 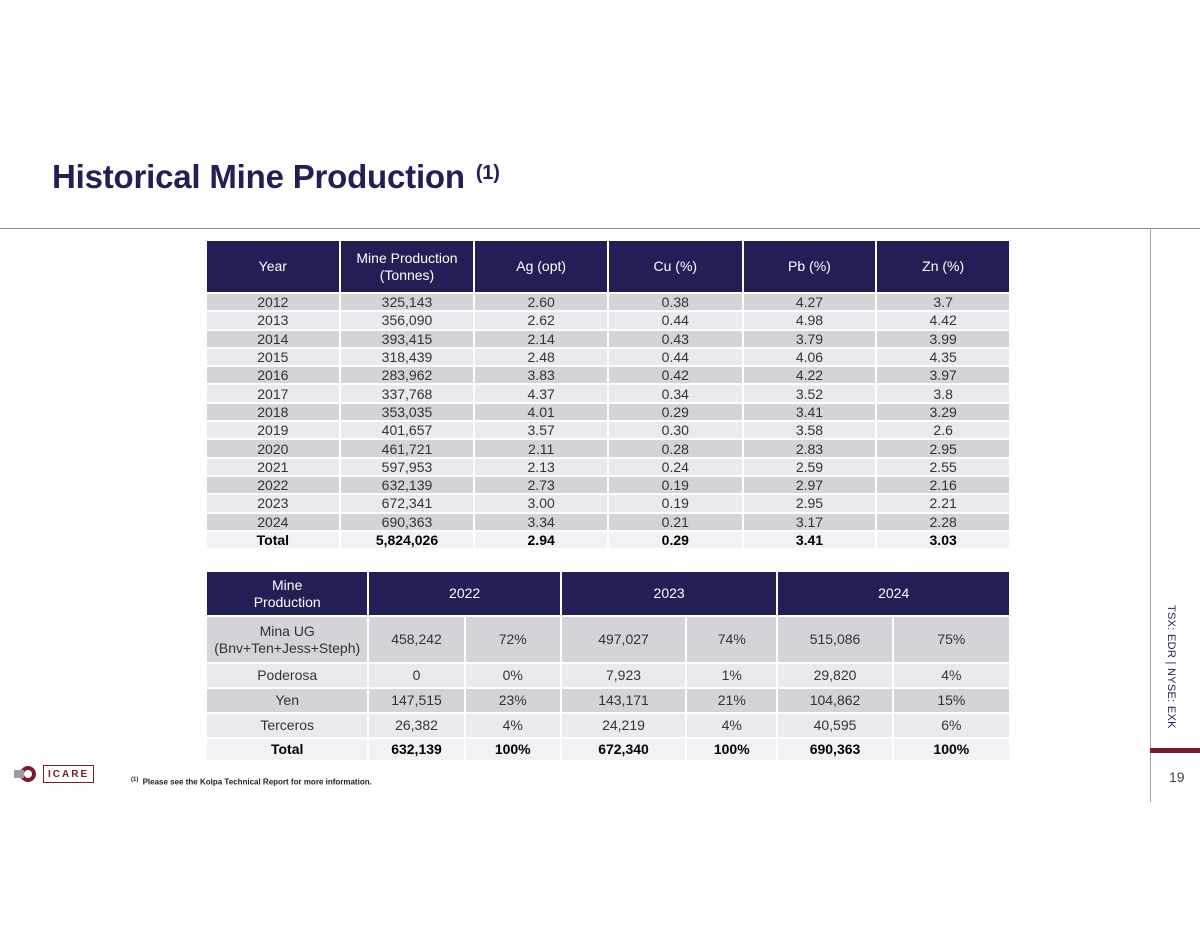 What do you see at coordinates (273, 448) in the screenshot?
I see `table-cell: 2020` at bounding box center [273, 448].